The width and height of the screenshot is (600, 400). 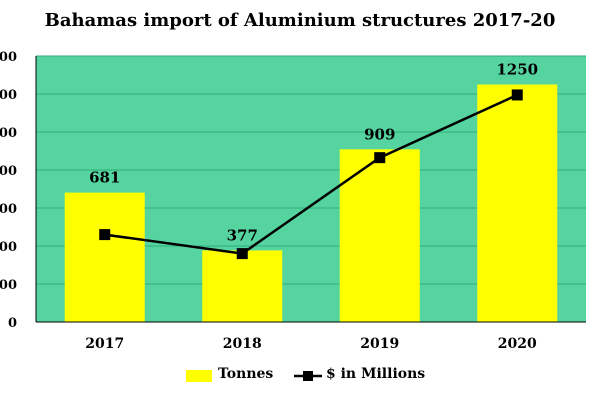 I want to click on bar-value-label: 909, so click(x=379, y=134).